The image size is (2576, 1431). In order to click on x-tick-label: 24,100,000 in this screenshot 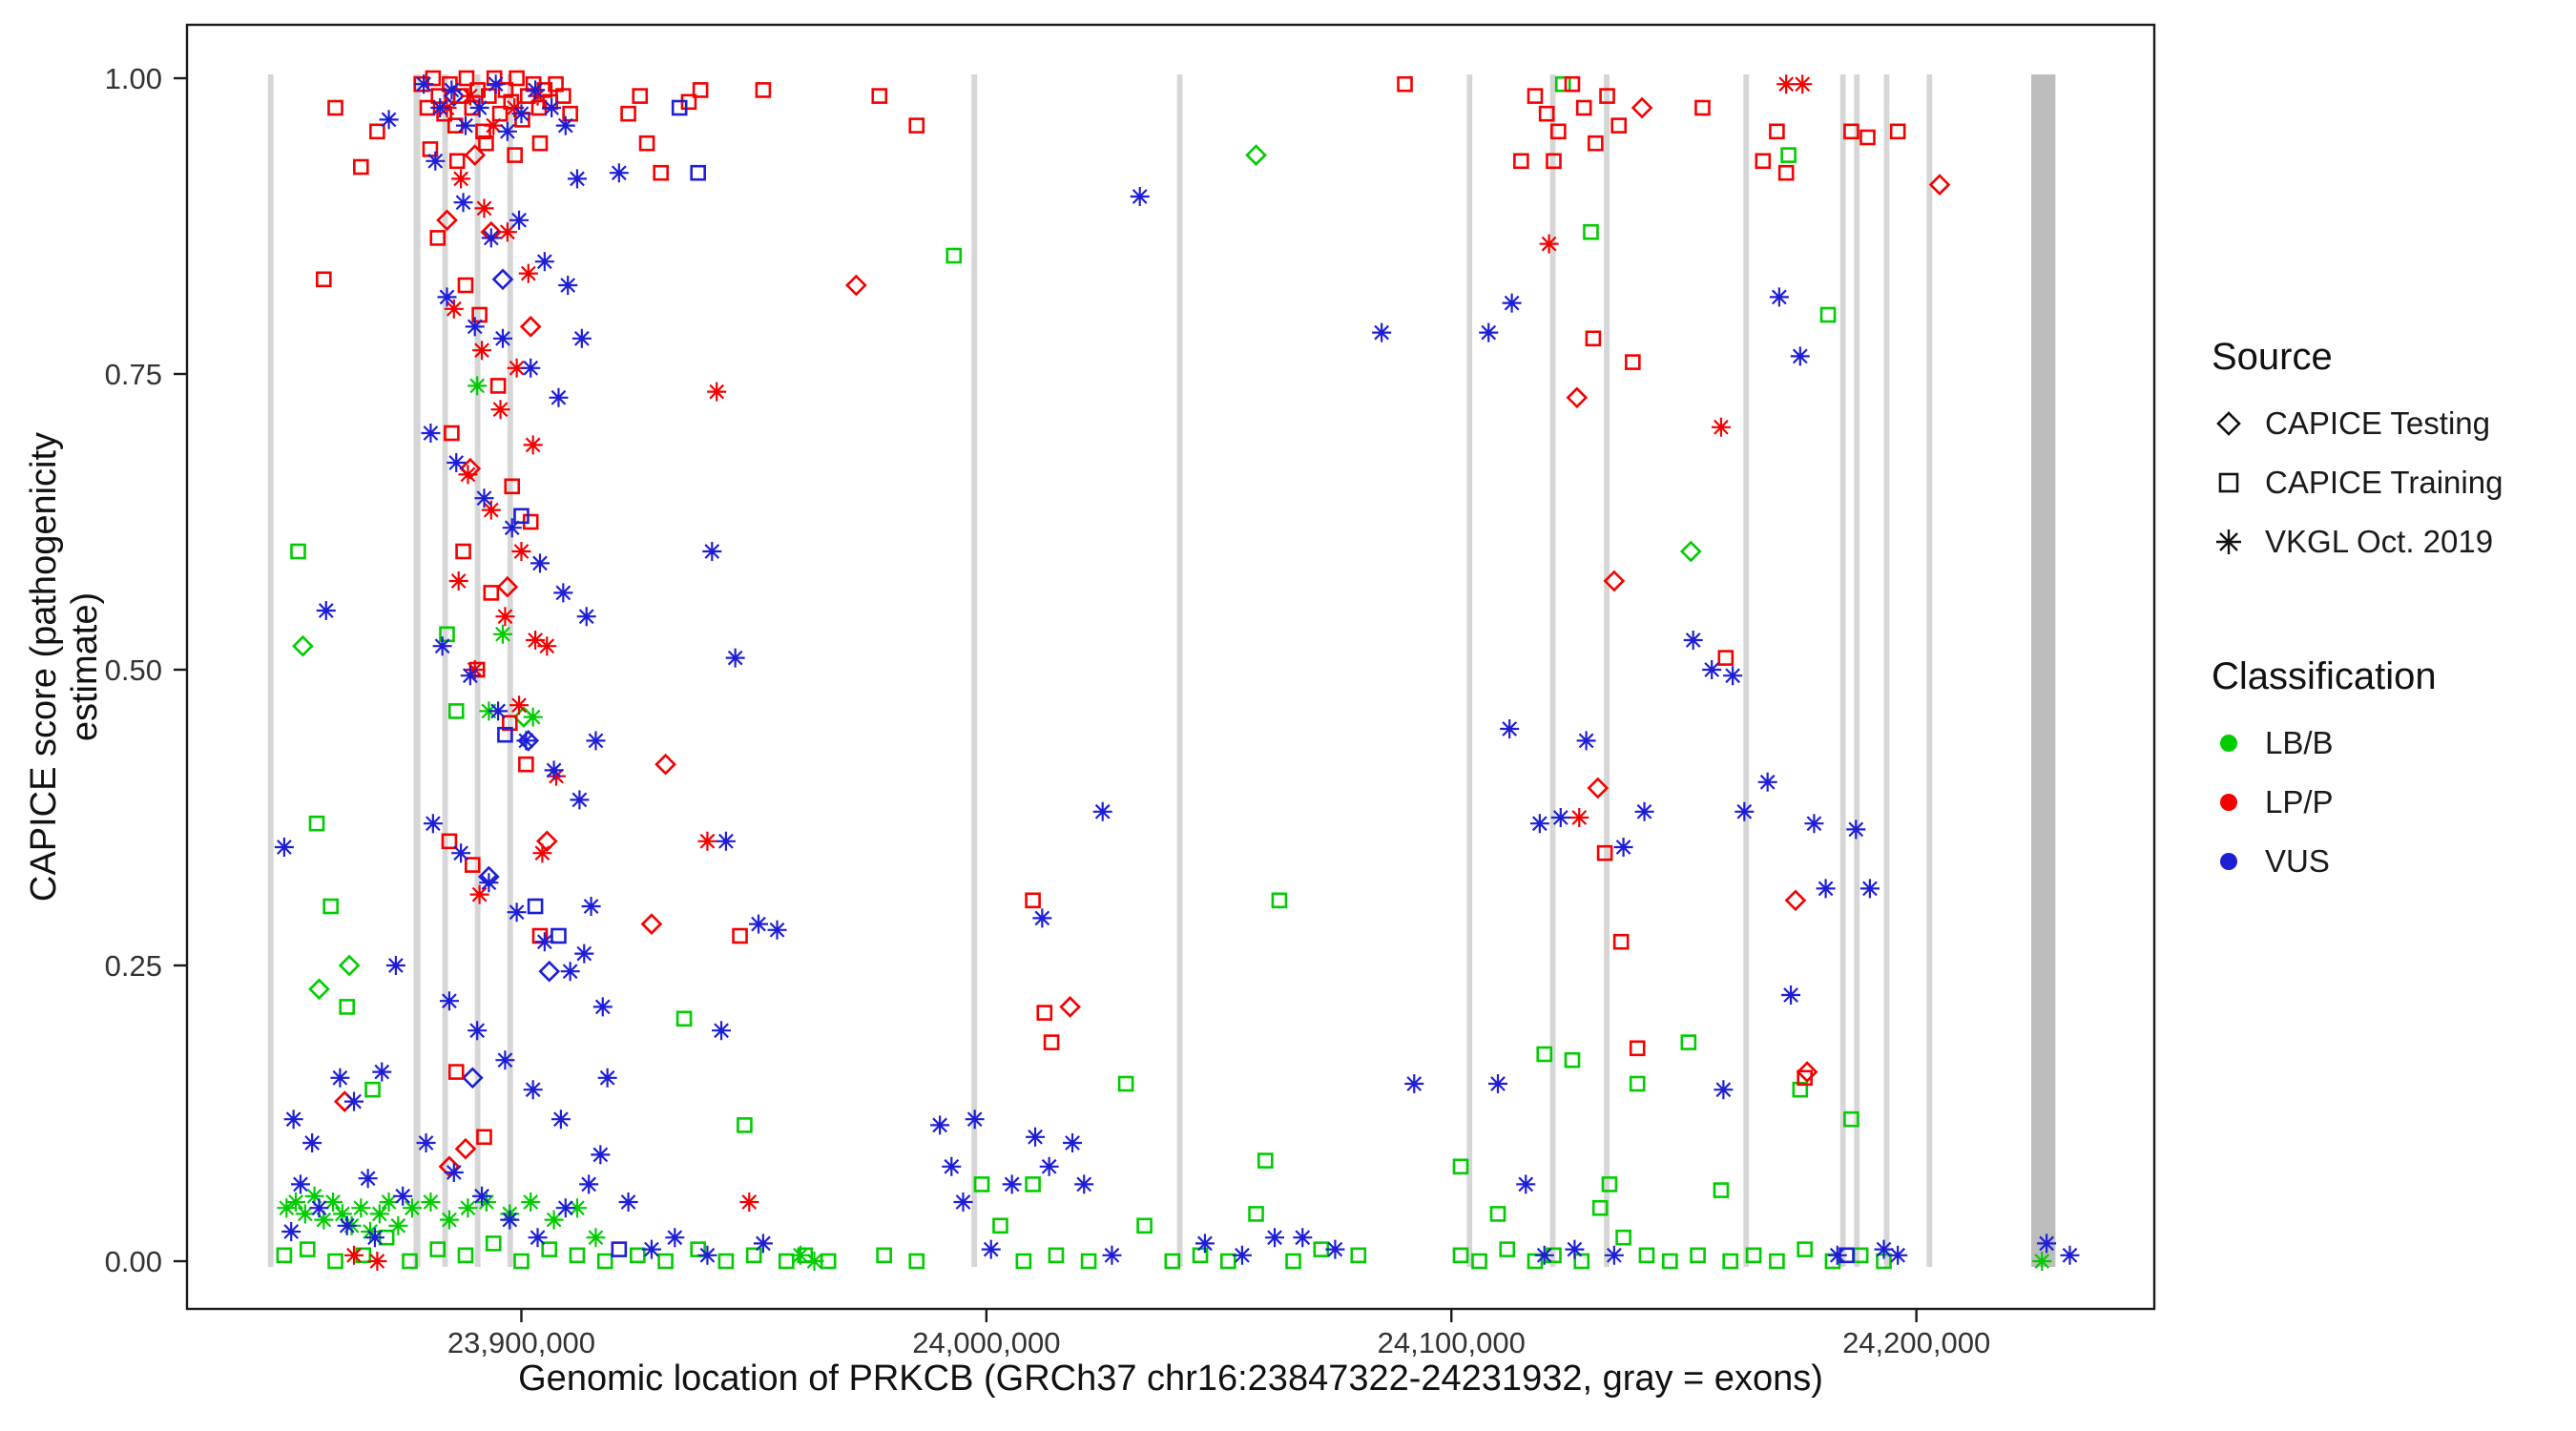, I will do `click(1452, 1342)`.